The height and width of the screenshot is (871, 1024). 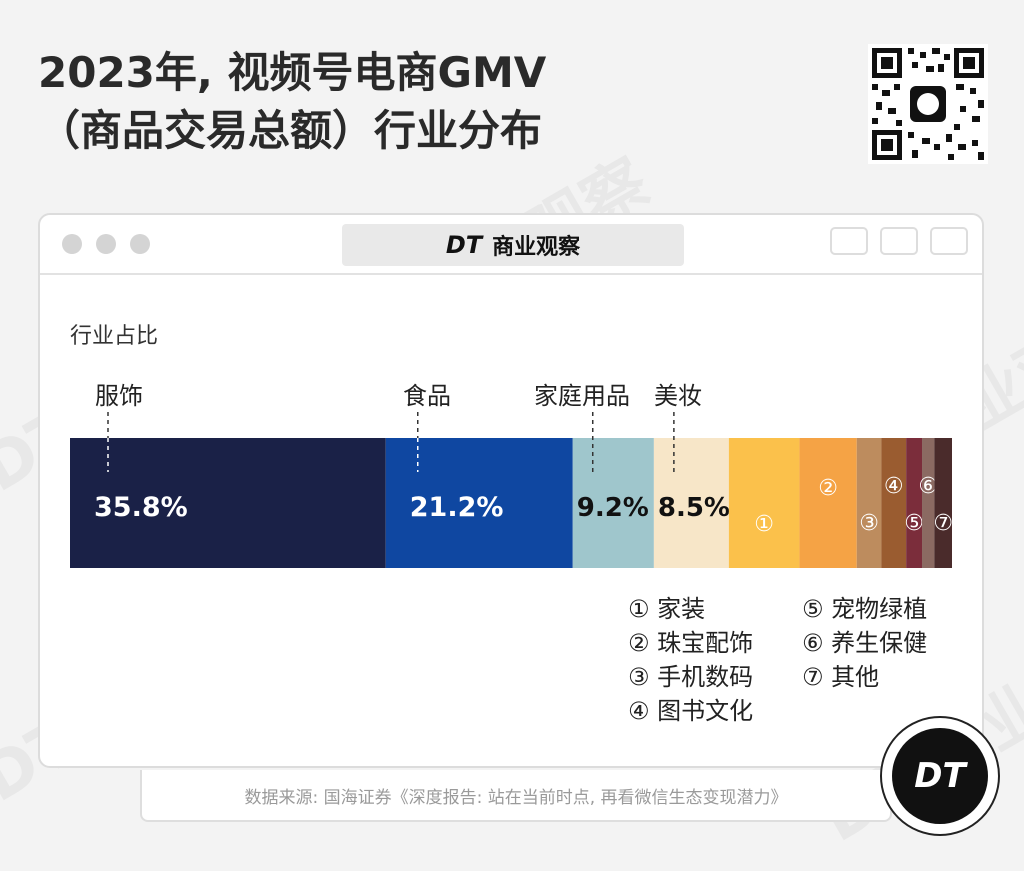 I want to click on segment-marker-4: ①, so click(x=764, y=524).